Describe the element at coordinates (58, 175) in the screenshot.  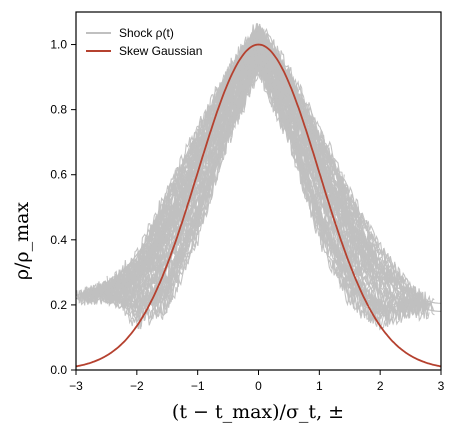
I see `y-tick-label: 0.6` at that location.